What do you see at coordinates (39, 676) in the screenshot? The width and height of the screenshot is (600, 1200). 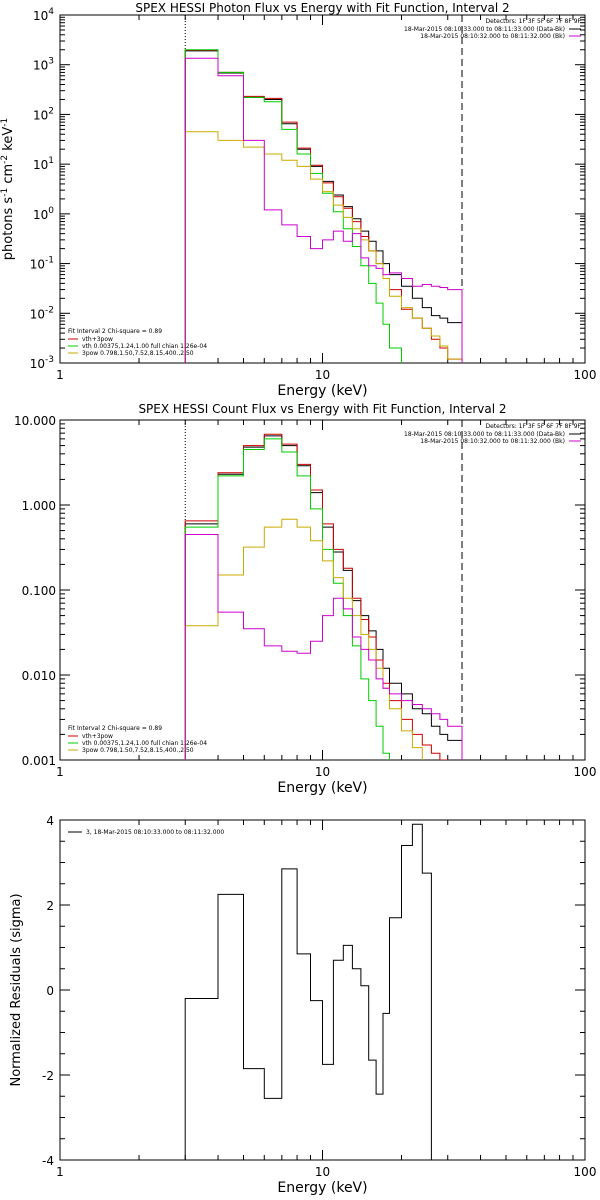 I see `y-tick-label: 0.010` at bounding box center [39, 676].